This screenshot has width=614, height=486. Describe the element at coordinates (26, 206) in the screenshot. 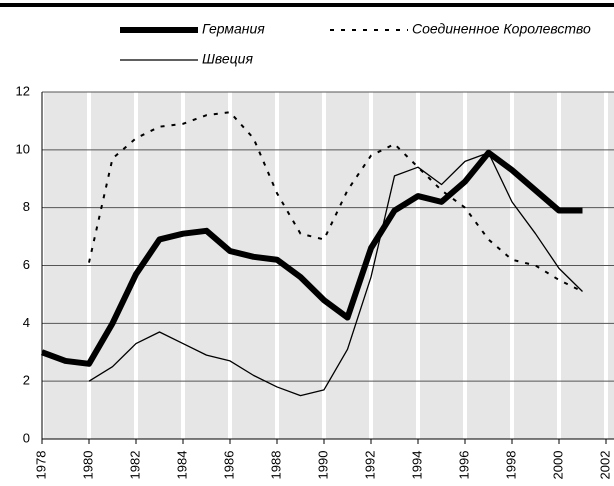

I see `y-tick-label: 8` at that location.